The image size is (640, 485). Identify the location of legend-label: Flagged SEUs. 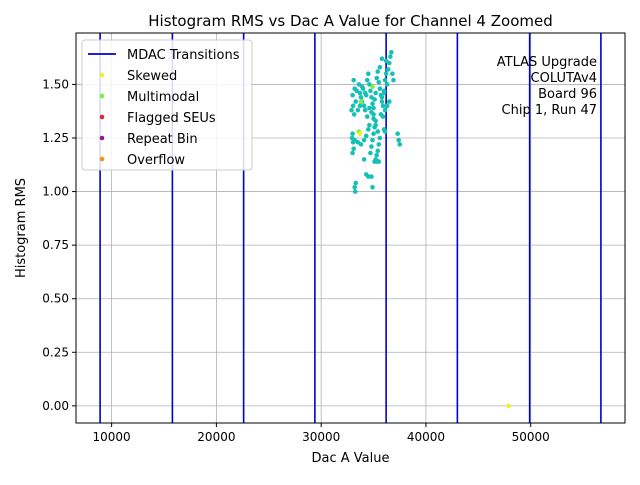
(171, 118).